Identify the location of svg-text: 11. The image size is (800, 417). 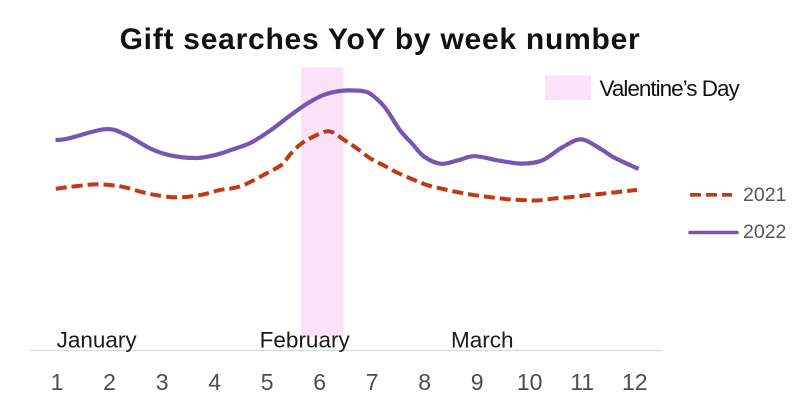
(582, 382).